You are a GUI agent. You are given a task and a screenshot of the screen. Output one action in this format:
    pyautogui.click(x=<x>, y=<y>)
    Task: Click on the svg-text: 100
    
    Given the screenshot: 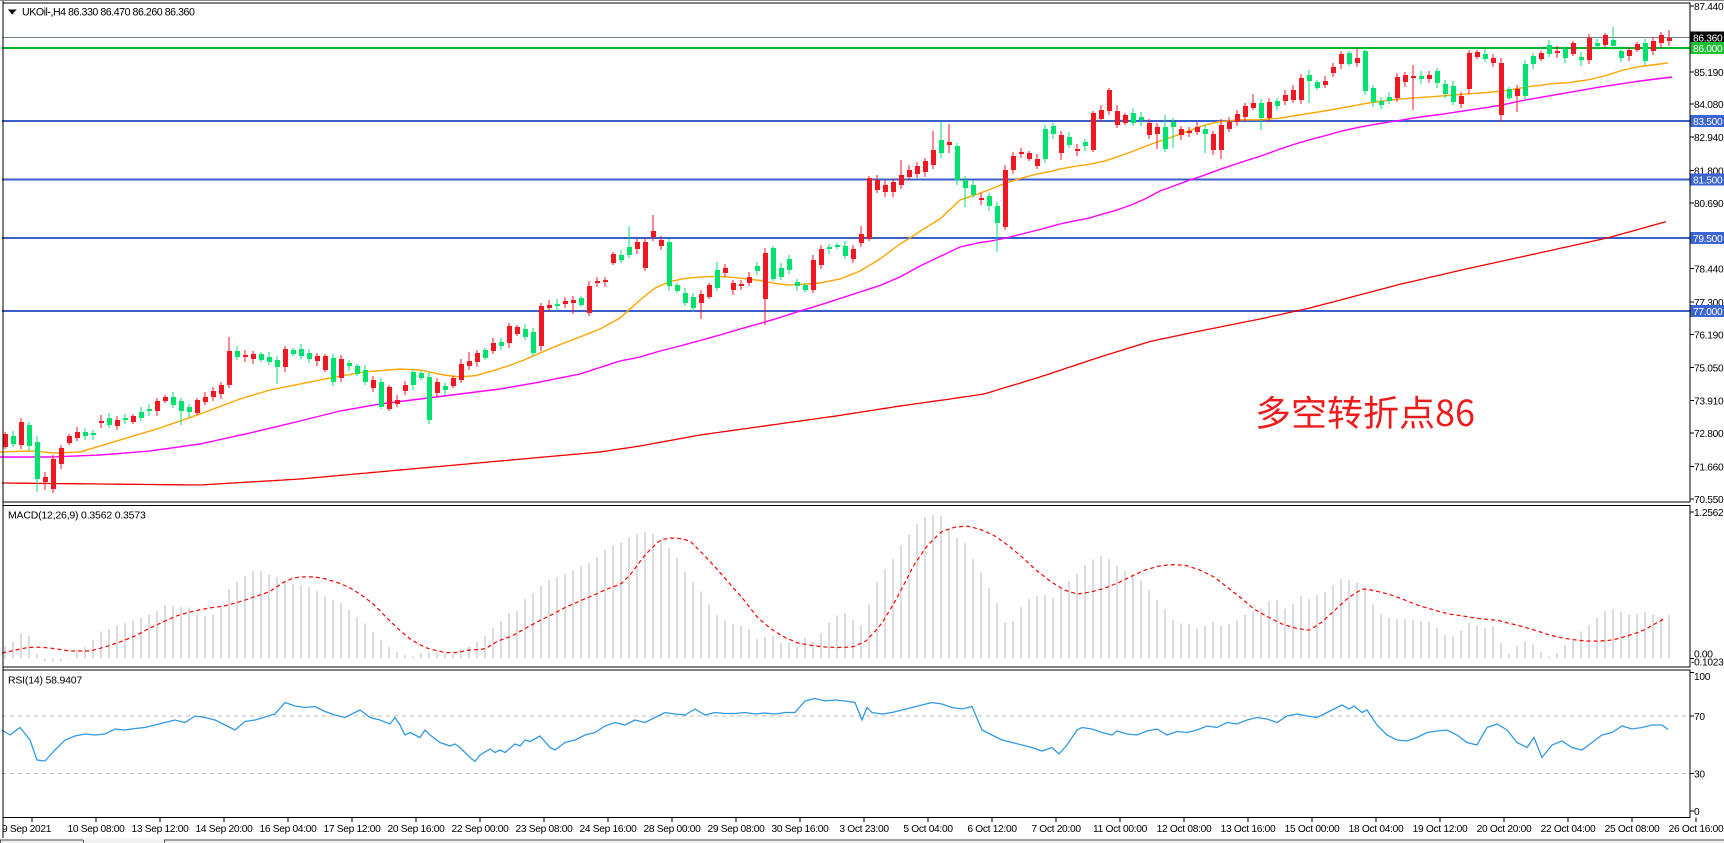 What is the action you would take?
    pyautogui.click(x=1702, y=677)
    